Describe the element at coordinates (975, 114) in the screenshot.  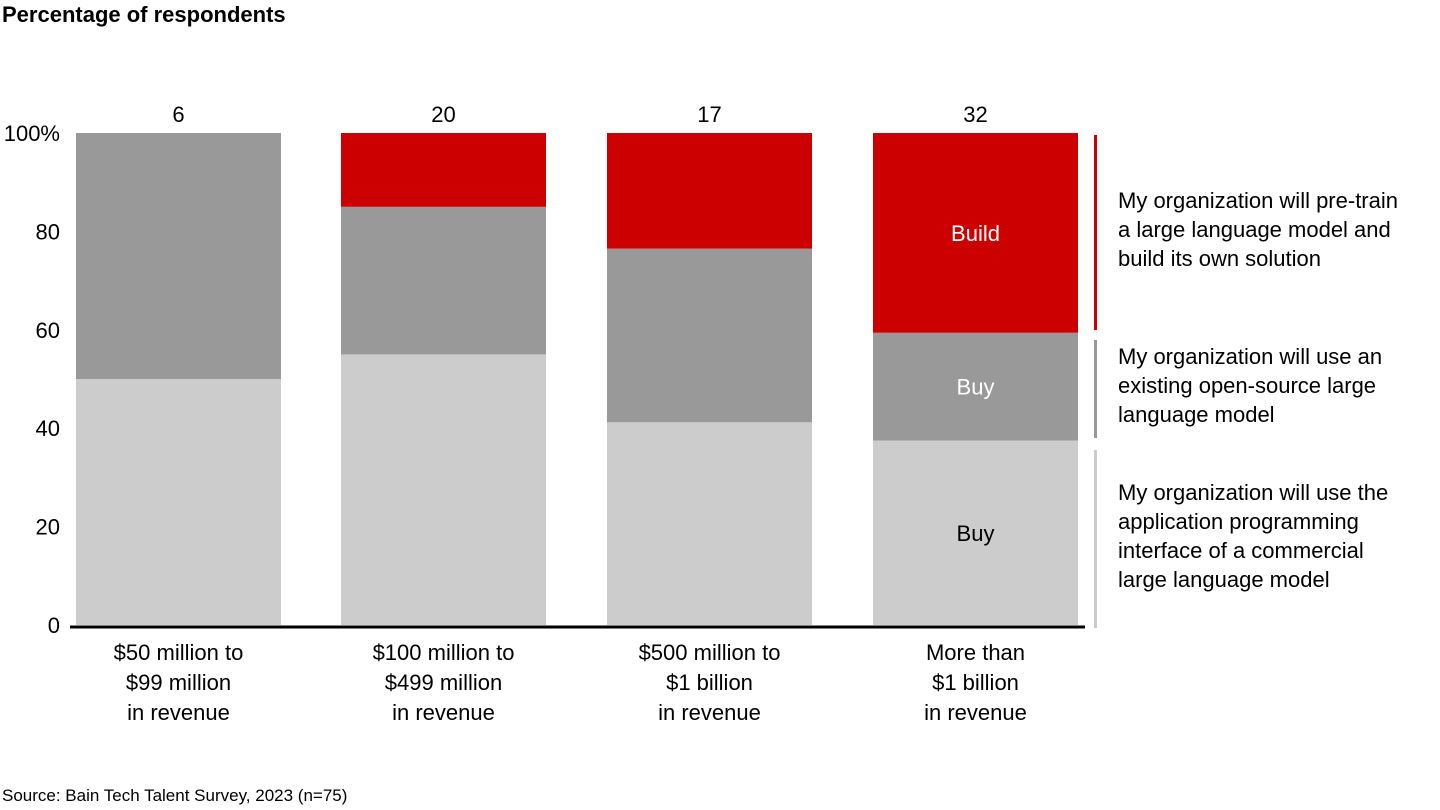
I see `bar-total-label: 32` at that location.